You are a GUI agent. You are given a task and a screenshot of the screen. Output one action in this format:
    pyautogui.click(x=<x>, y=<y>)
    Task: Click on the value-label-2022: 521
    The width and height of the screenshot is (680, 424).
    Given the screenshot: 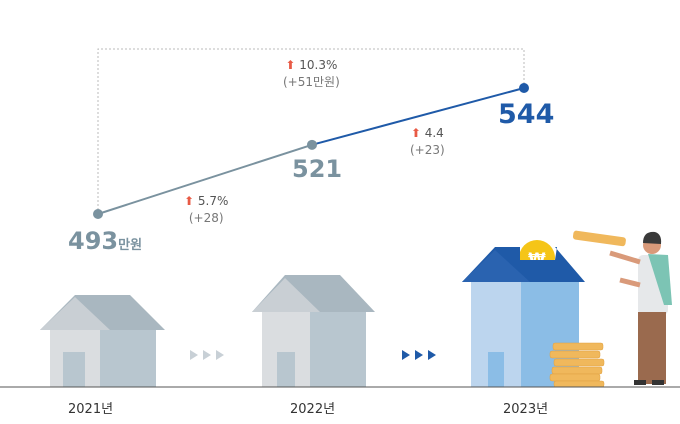 What is the action you would take?
    pyautogui.click(x=317, y=169)
    